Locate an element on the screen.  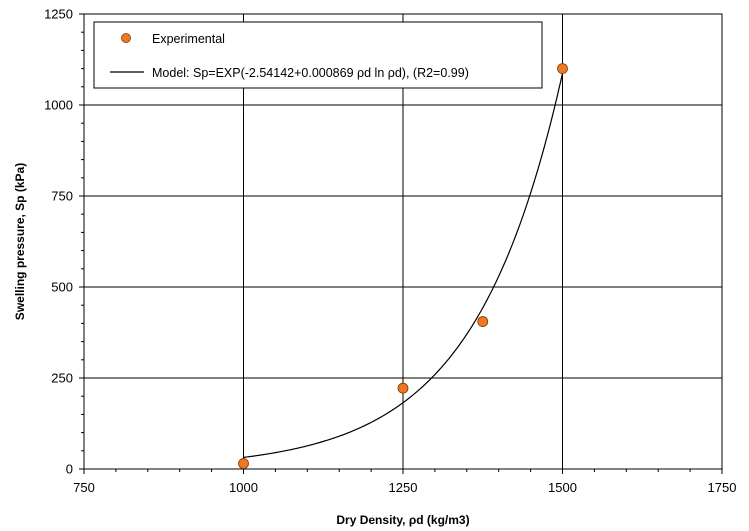
y-tick-label: 750 is located at coordinates (62, 196).